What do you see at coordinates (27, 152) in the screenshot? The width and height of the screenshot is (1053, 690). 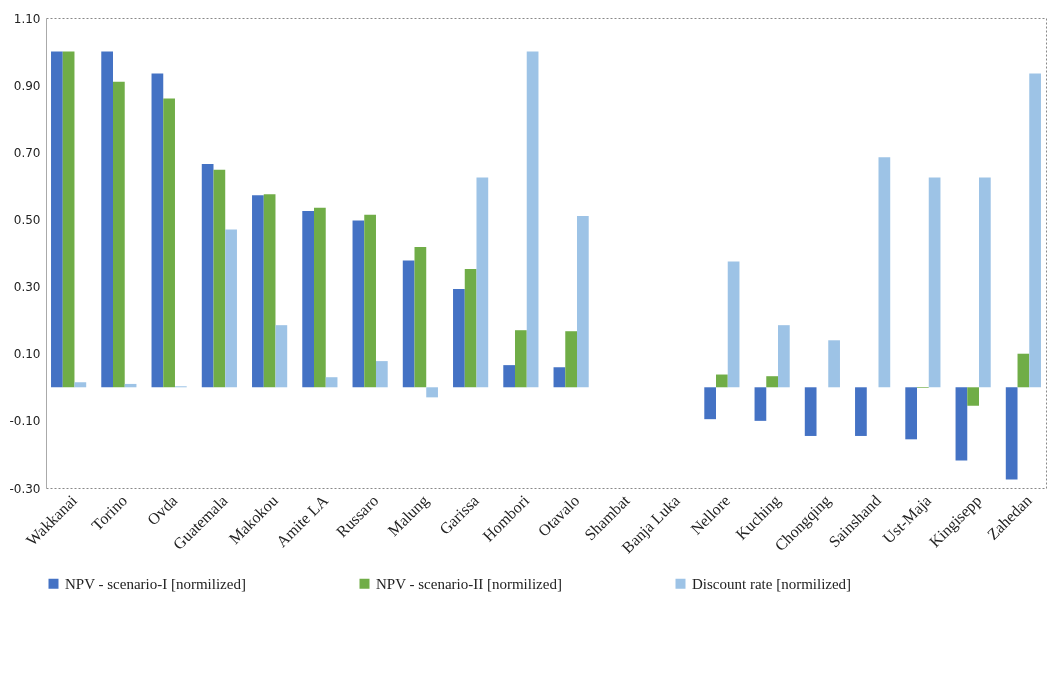 I see `y-tick-label: 0.70` at bounding box center [27, 152].